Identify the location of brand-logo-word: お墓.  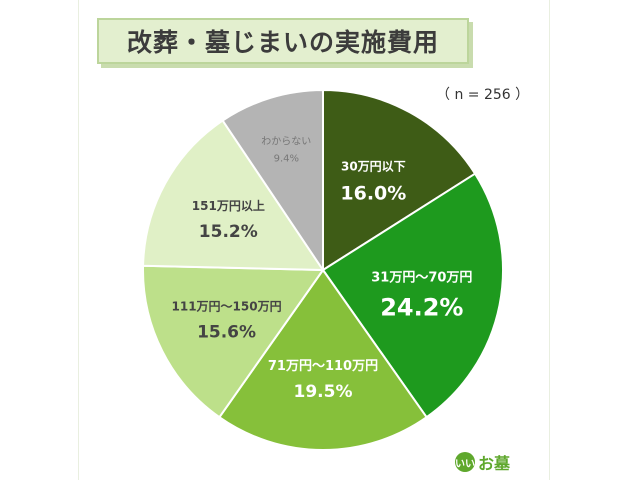
(494, 463).